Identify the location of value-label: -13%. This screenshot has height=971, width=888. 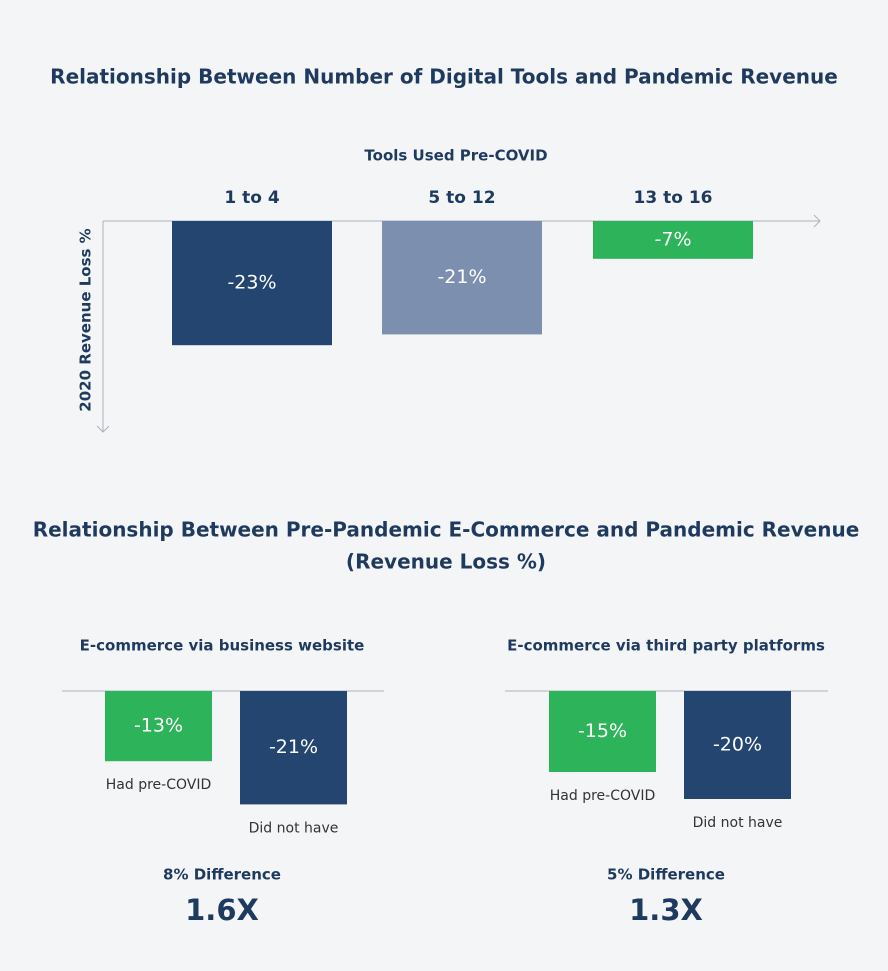
(158, 726).